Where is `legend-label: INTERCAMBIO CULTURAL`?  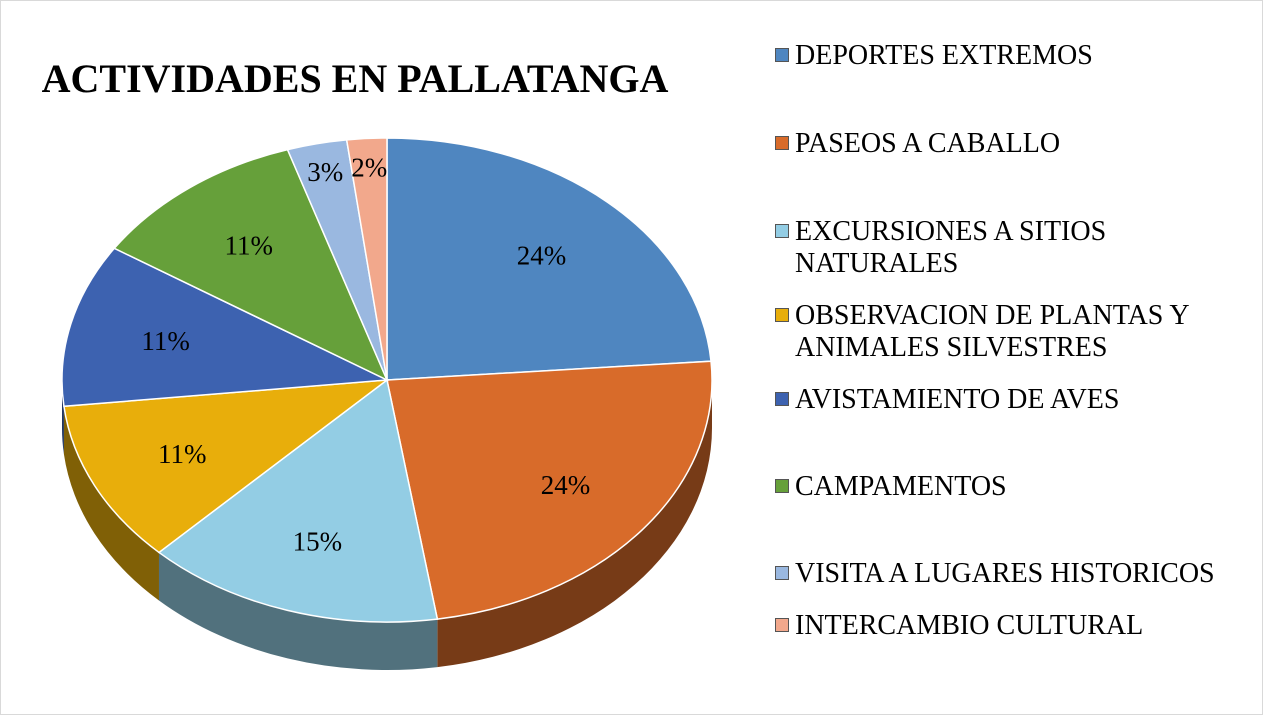
legend-label: INTERCAMBIO CULTURAL is located at coordinates (969, 625).